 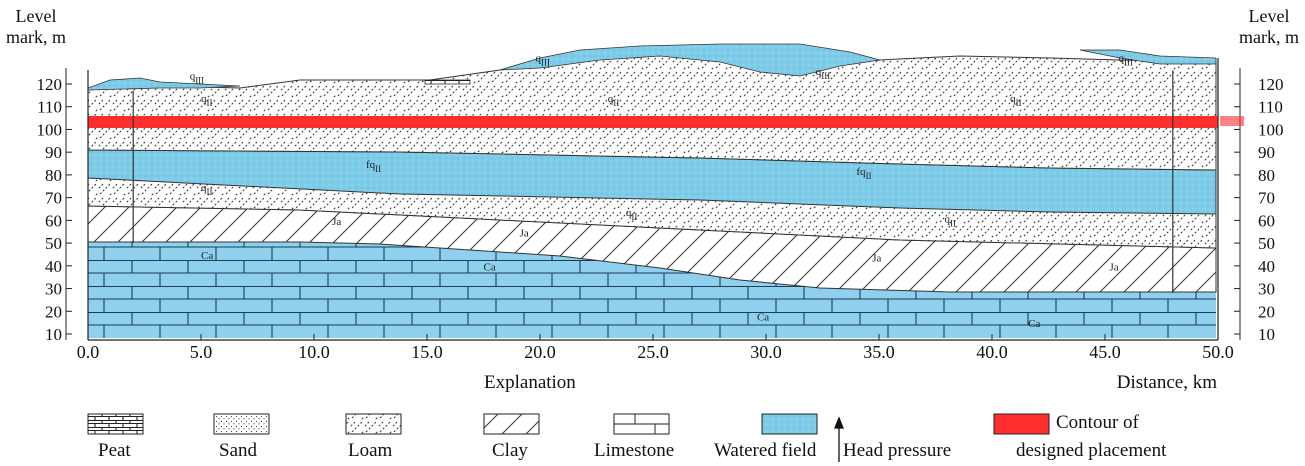 I want to click on y-tick-right-label: 50, so click(x=1266, y=243).